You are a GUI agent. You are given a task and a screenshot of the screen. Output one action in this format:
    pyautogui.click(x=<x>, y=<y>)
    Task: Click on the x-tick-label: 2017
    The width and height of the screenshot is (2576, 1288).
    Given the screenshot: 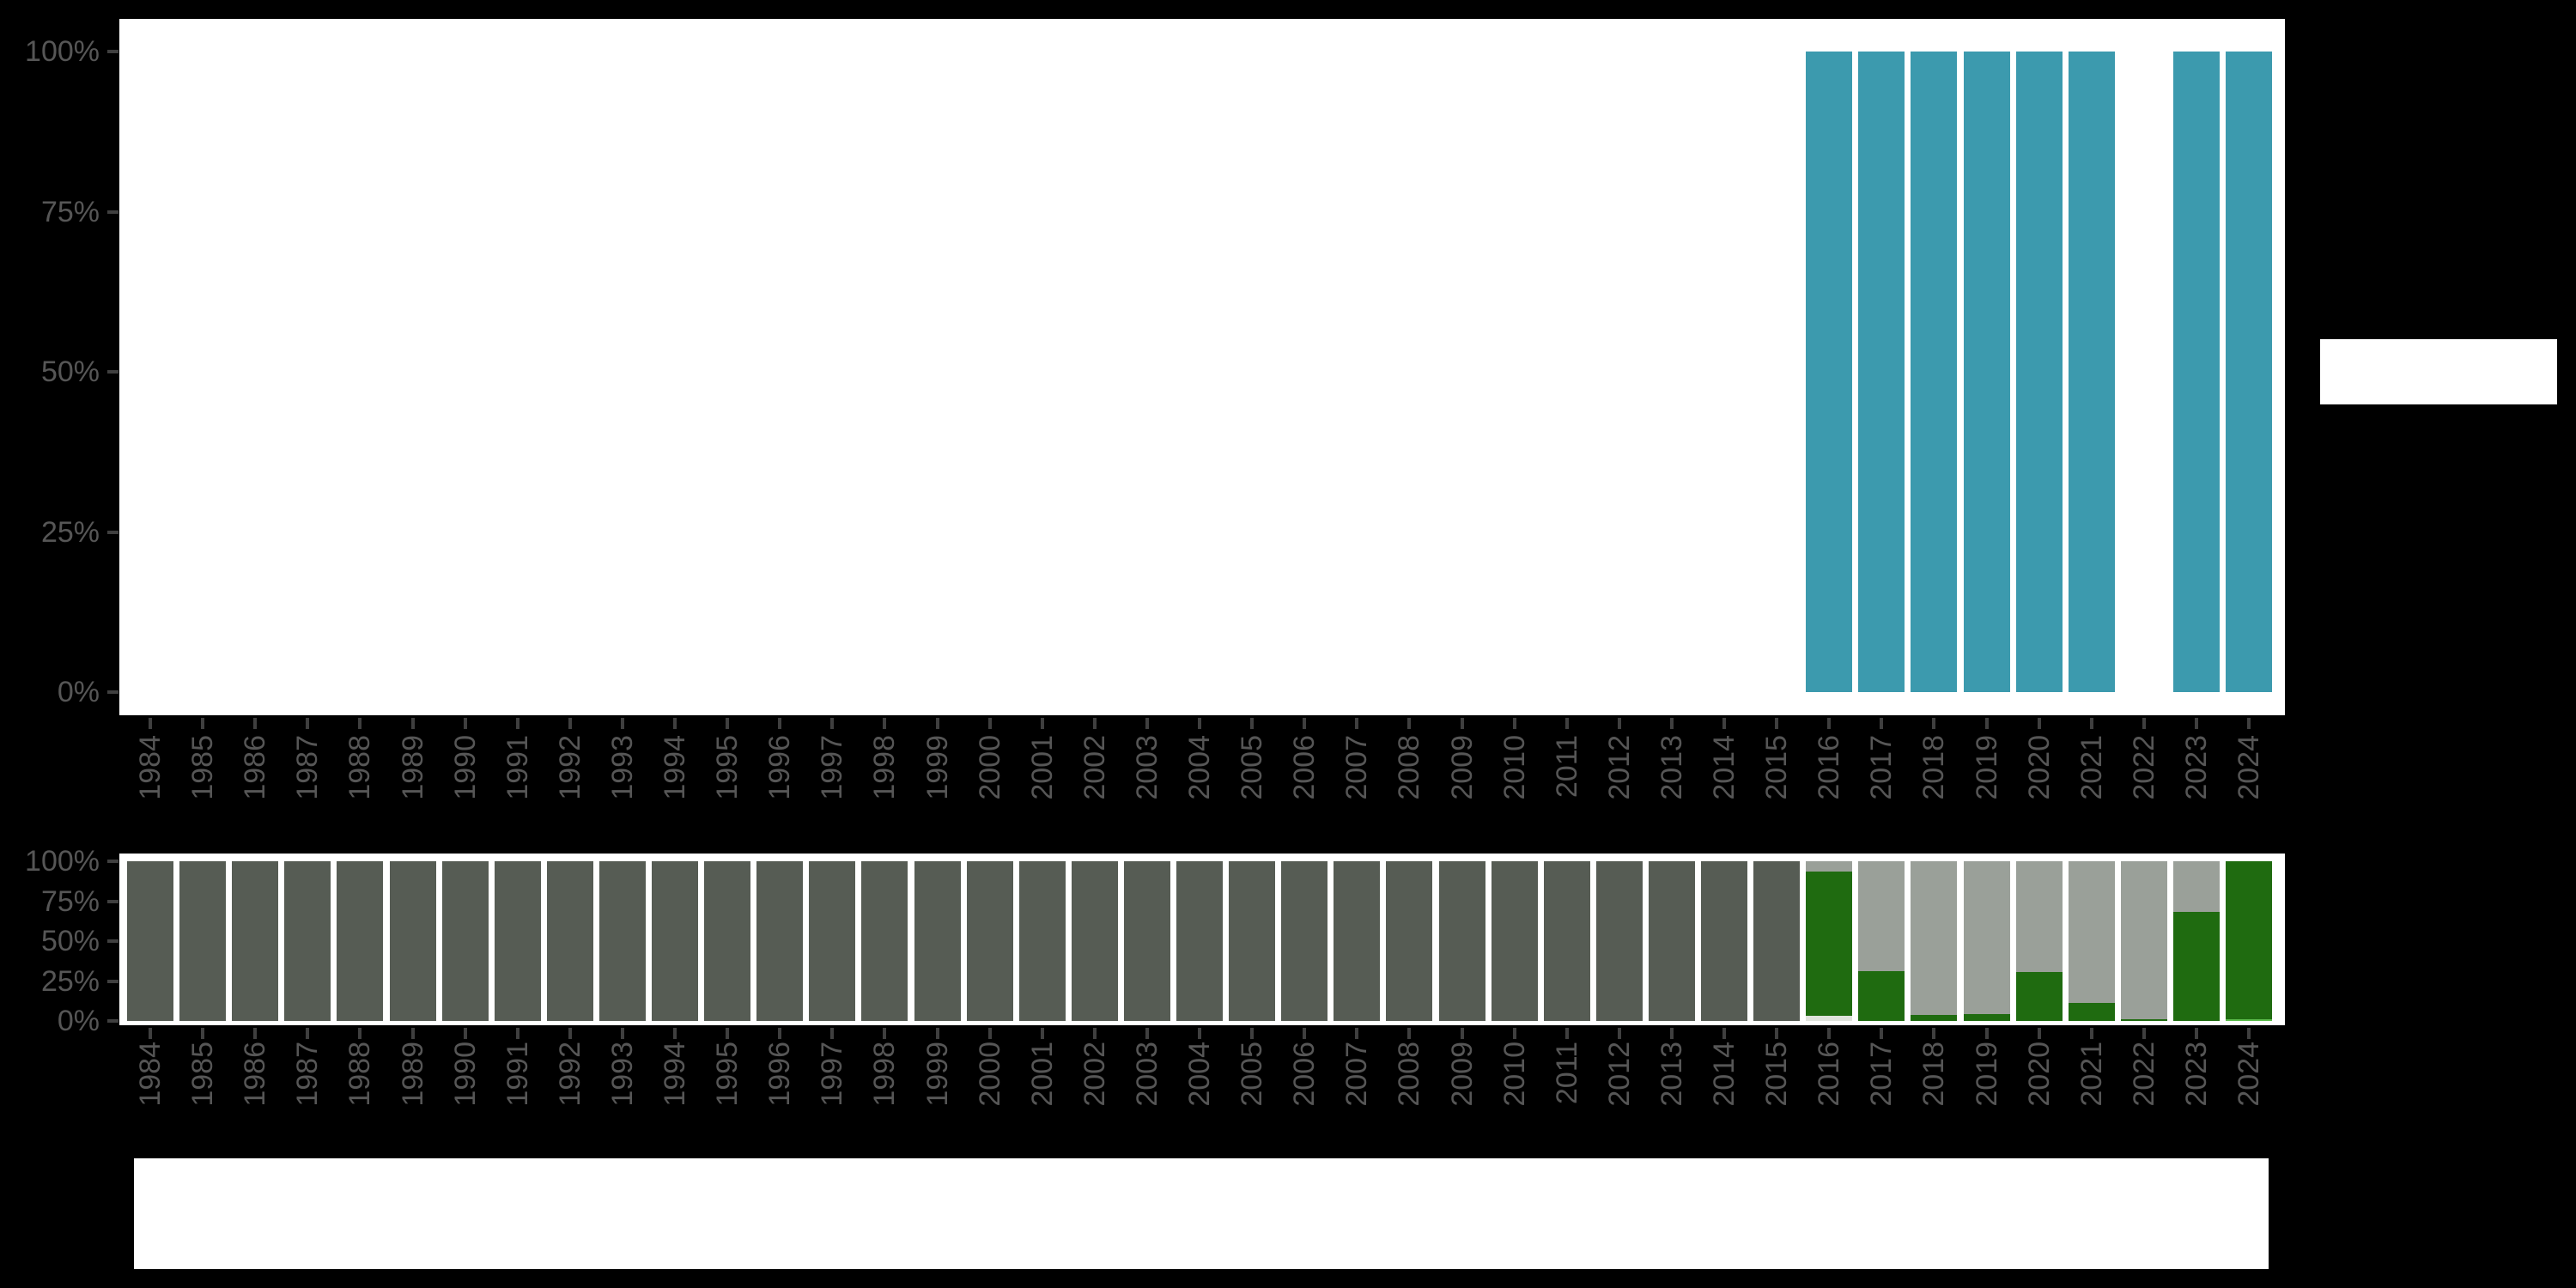 What is the action you would take?
    pyautogui.click(x=1882, y=1074)
    